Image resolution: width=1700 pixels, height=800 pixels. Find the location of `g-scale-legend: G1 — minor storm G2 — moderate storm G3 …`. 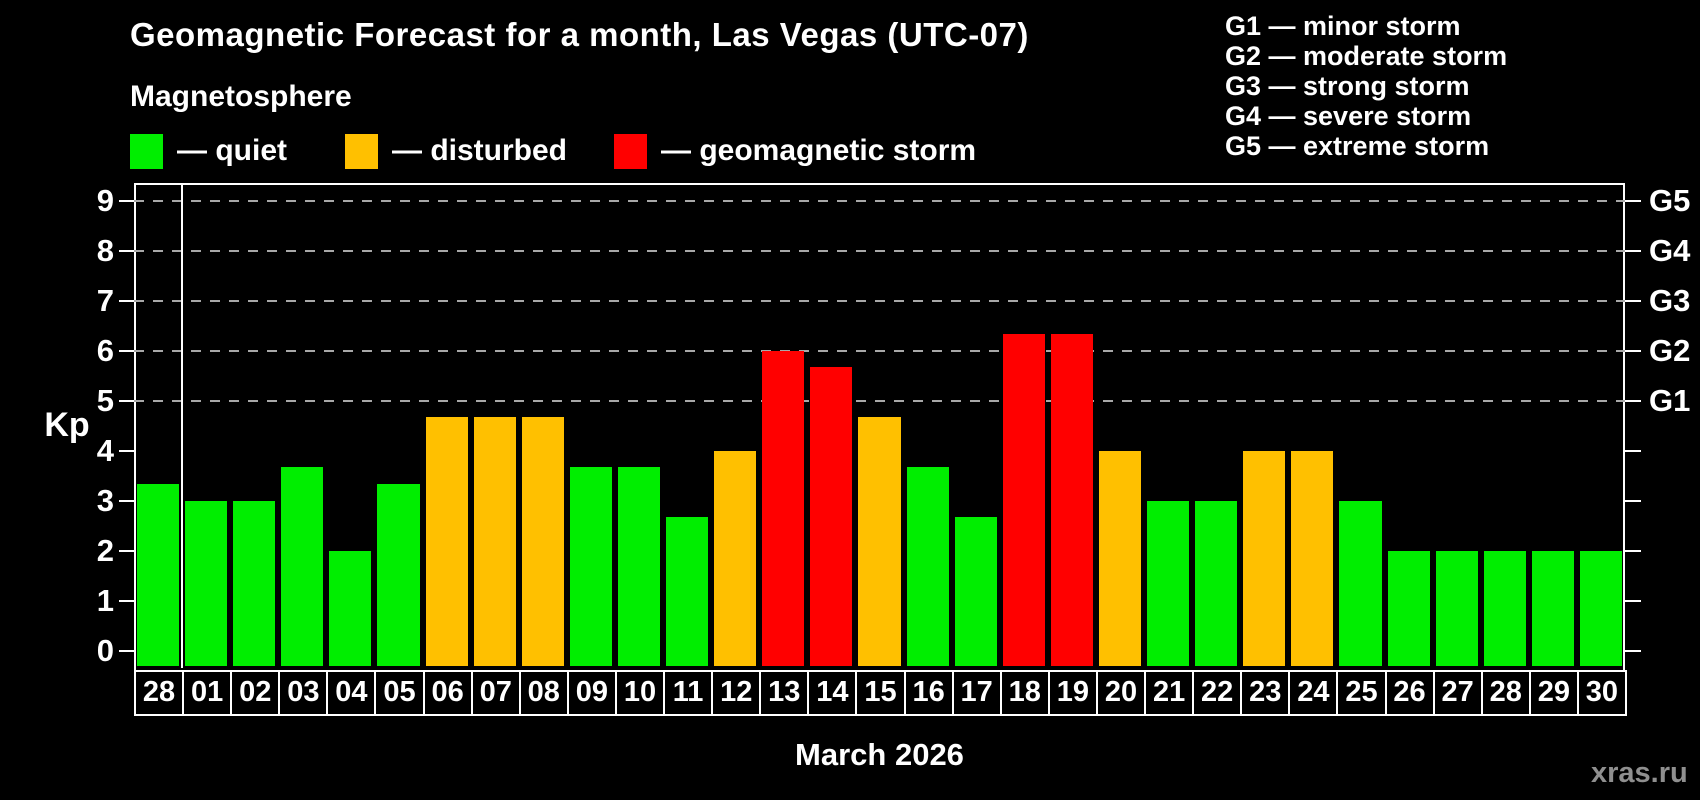

g-scale-legend: G1 — minor storm G2 — moderate storm G3 … is located at coordinates (1366, 86).